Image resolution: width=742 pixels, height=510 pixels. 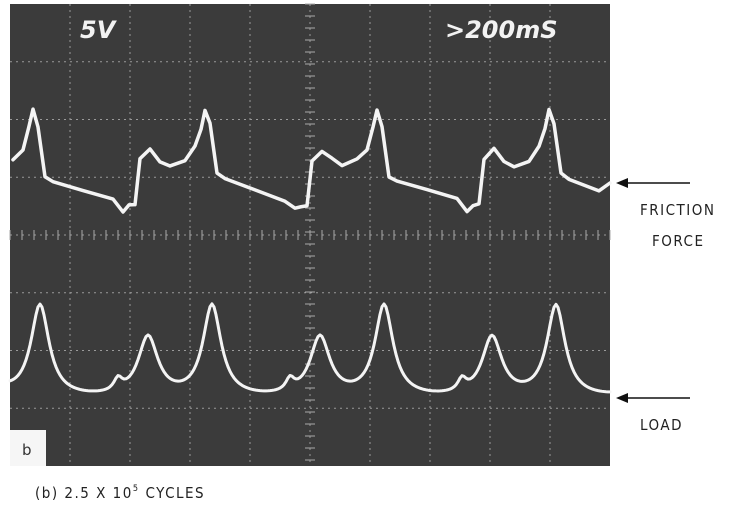 I want to click on friction-label: FORCE, so click(x=678, y=241).